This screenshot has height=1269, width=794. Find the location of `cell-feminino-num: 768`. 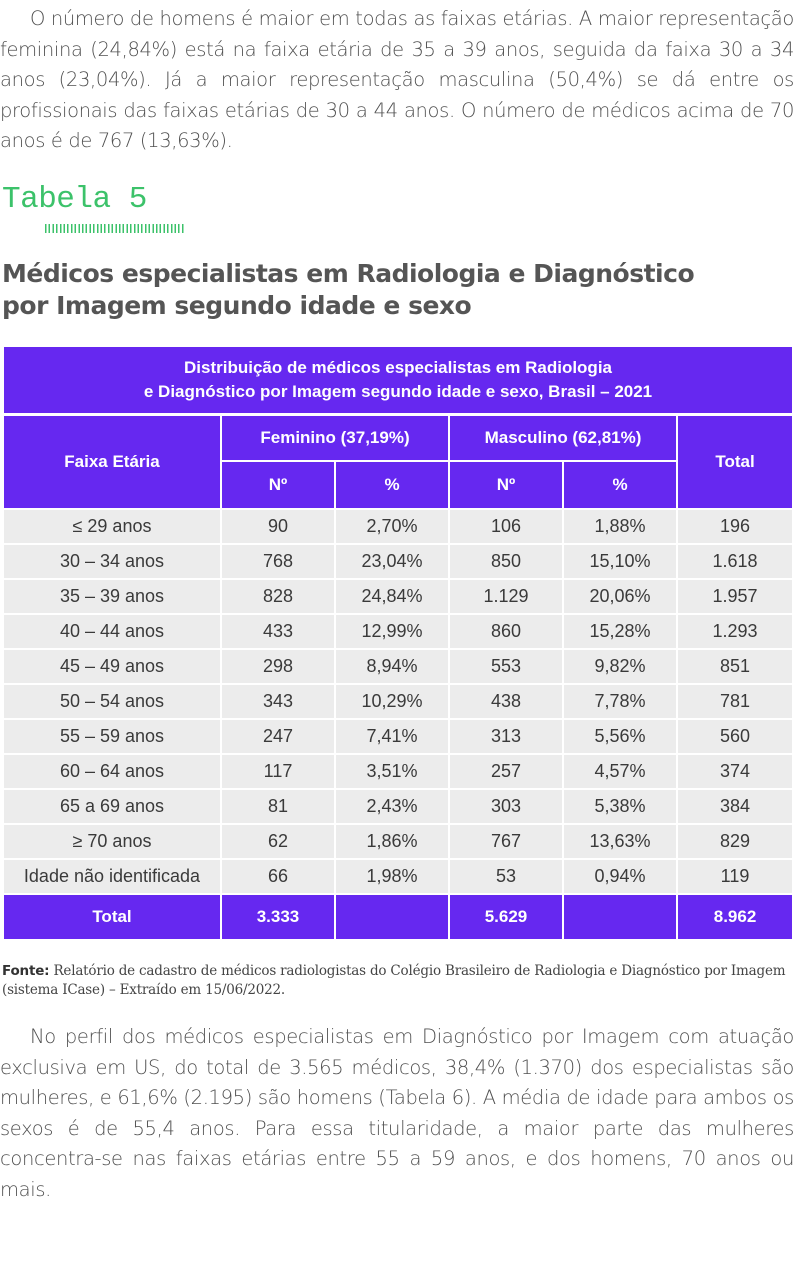

cell-feminino-num: 768 is located at coordinates (278, 561).